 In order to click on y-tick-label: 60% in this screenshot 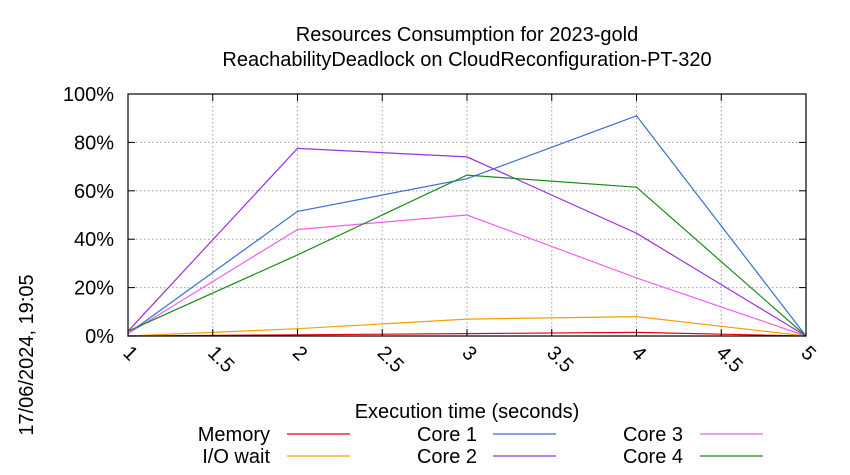, I will do `click(94, 192)`.